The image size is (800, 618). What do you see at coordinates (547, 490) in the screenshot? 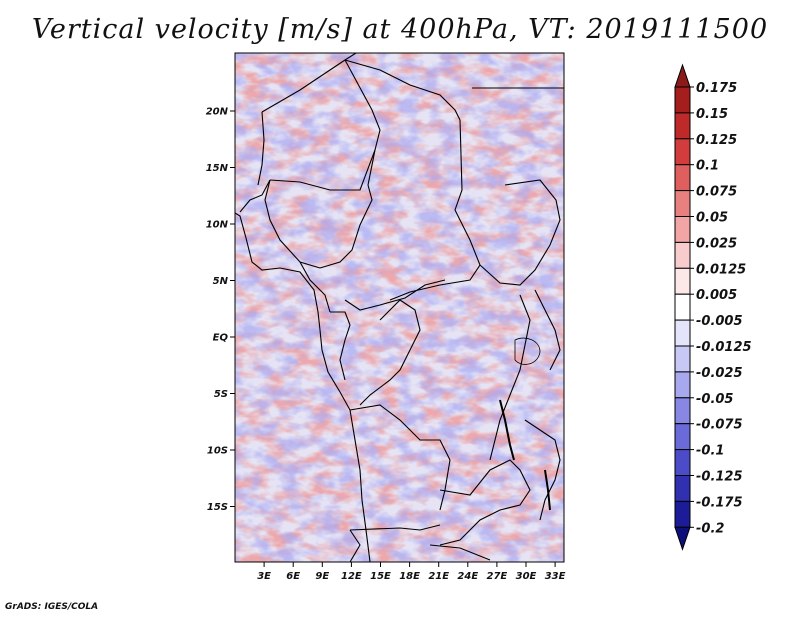
I see `lake-malawi` at bounding box center [547, 490].